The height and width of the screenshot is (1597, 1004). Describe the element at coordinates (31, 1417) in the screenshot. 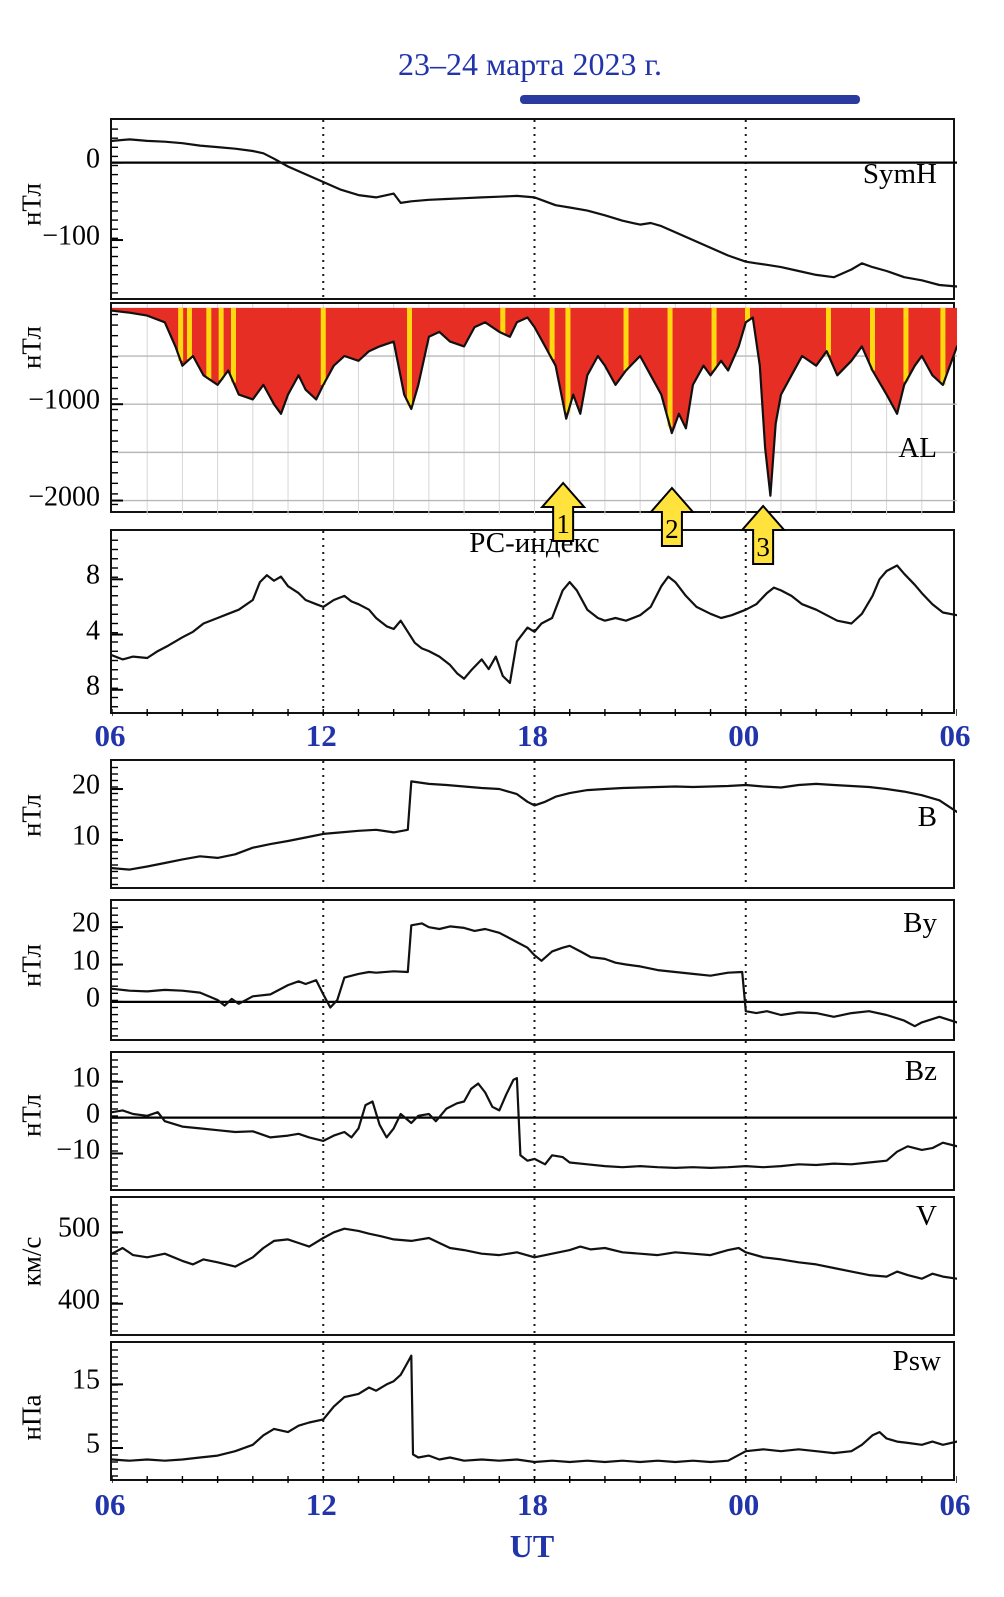

I see `unit-label-psw: нПа` at that location.